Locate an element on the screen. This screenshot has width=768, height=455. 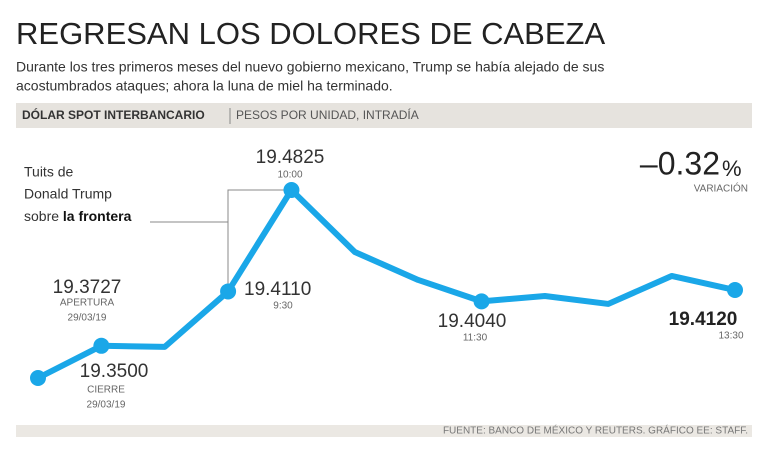
point-time: 13:30 is located at coordinates (730, 336).